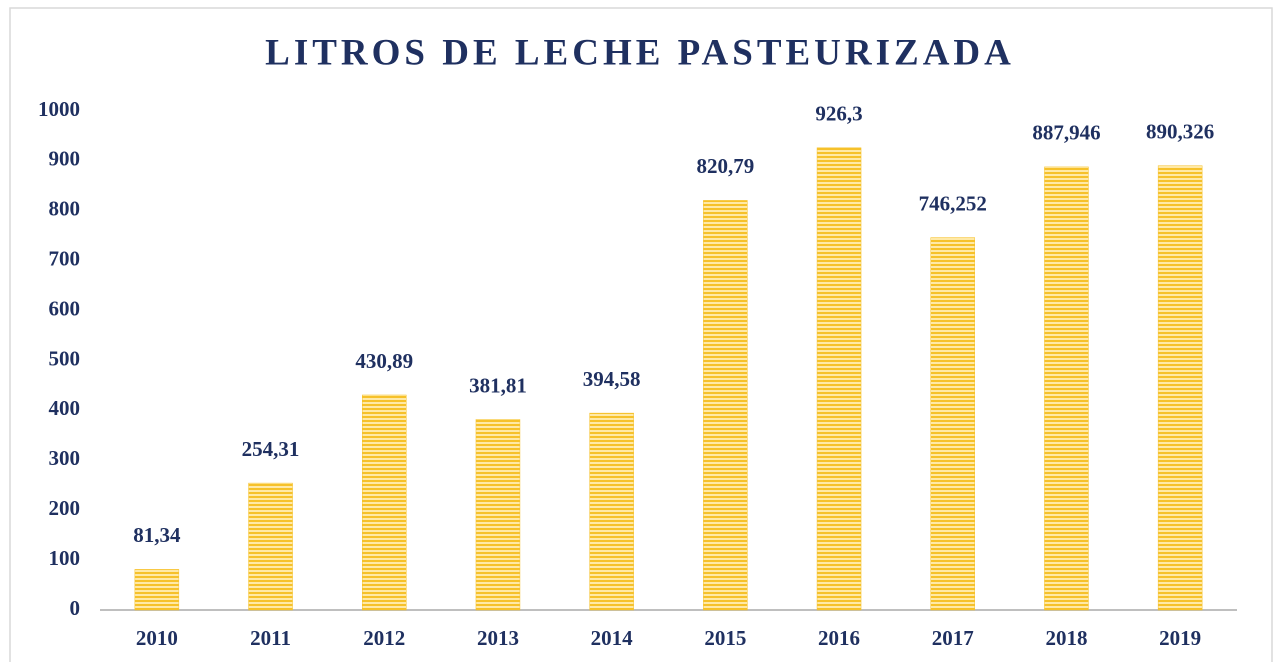  I want to click on x-tick-label: 2012, so click(384, 638).